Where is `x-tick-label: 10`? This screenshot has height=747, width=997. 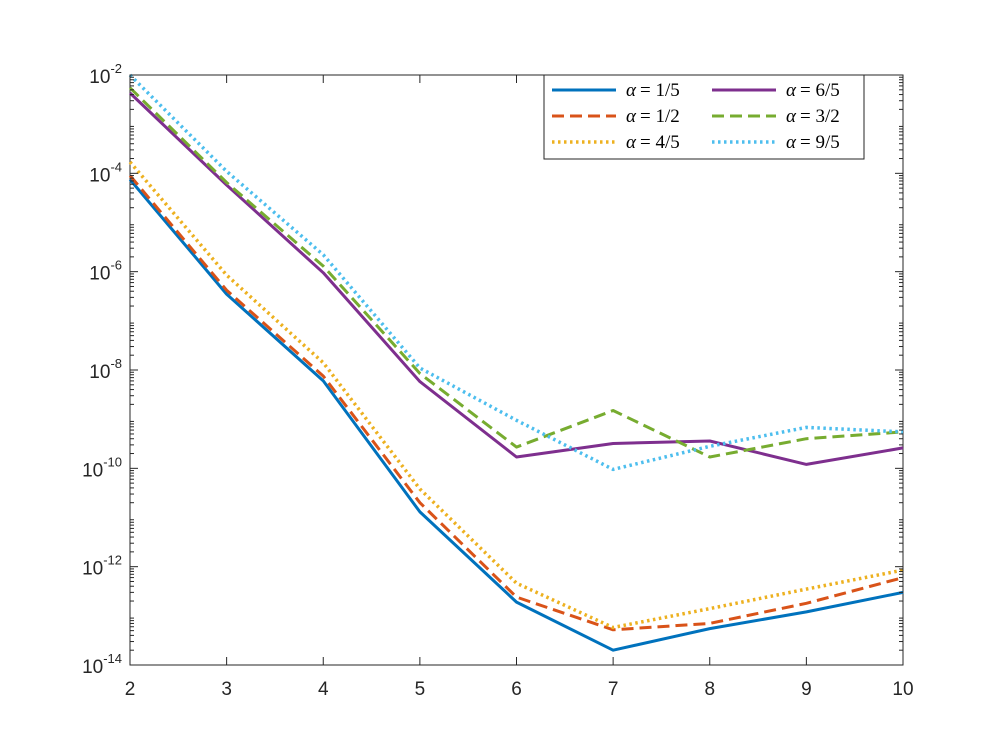
x-tick-label: 10 is located at coordinates (902, 689).